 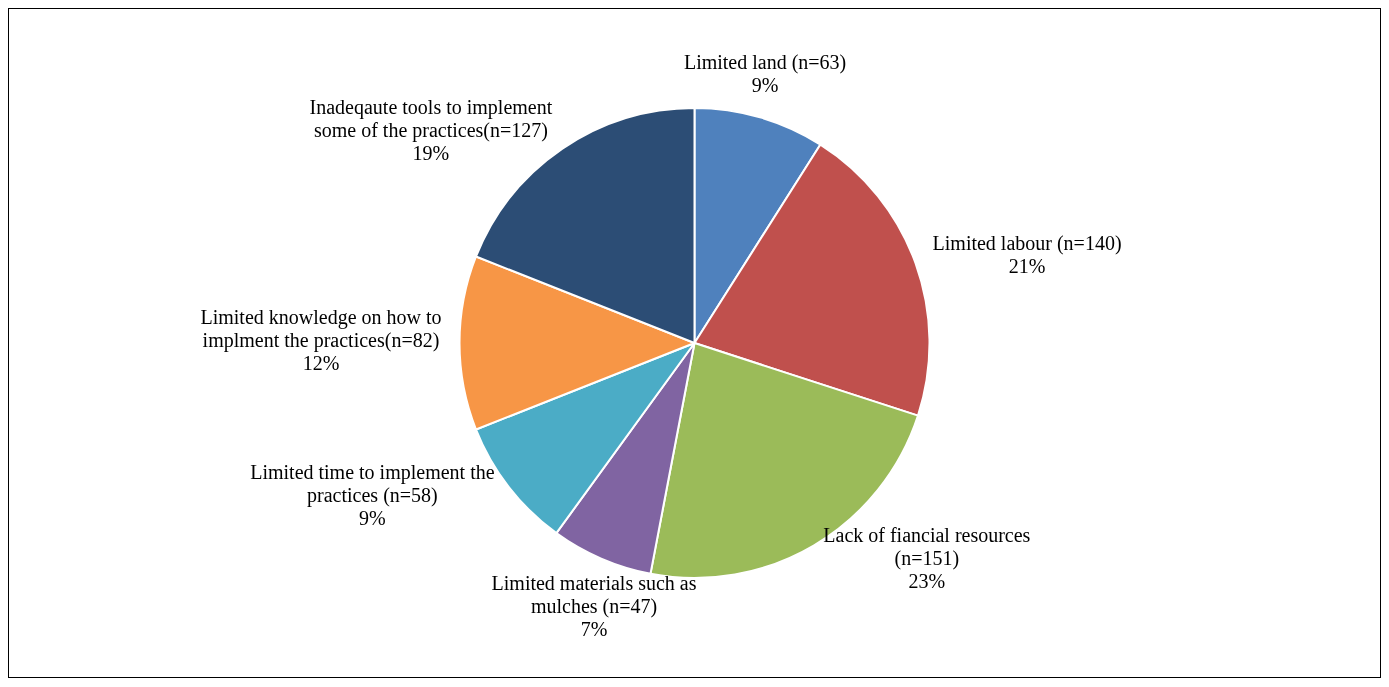 What do you see at coordinates (594, 595) in the screenshot?
I see `slice-label: Limited materials such as mulches (n=47)` at bounding box center [594, 595].